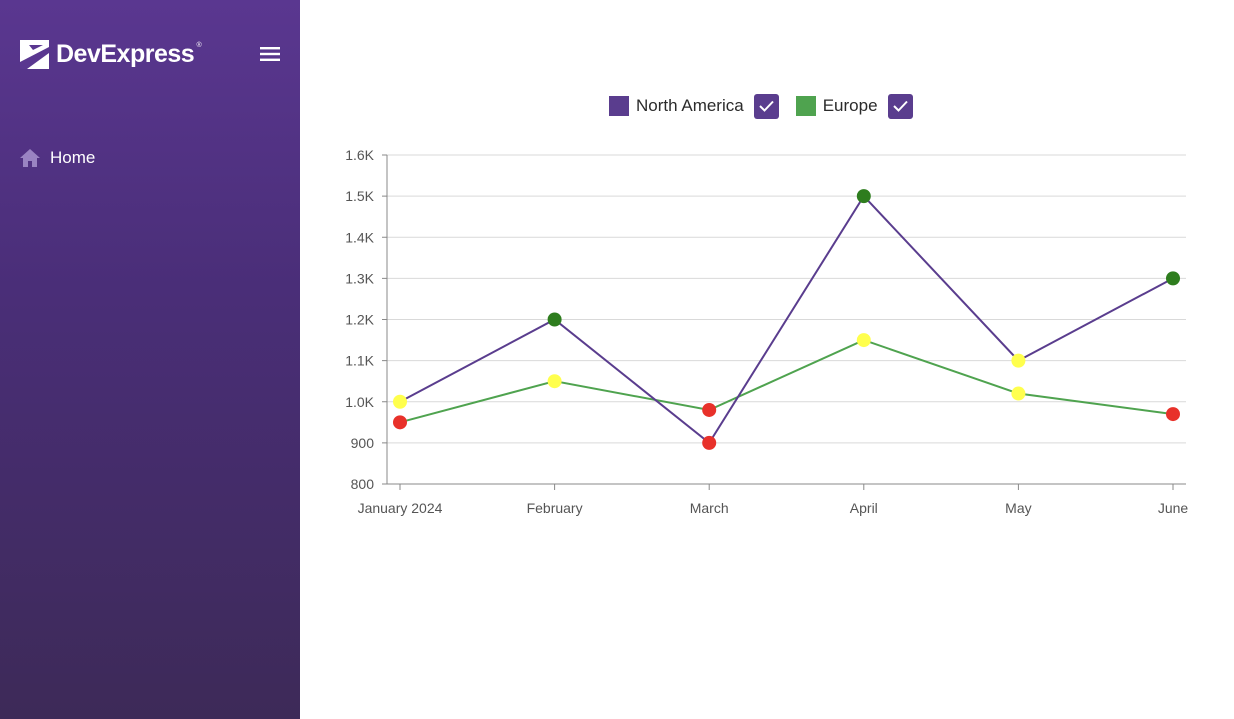 Image resolution: width=1234 pixels, height=719 pixels. Describe the element at coordinates (864, 508) in the screenshot. I see `x-tick-label: April` at that location.